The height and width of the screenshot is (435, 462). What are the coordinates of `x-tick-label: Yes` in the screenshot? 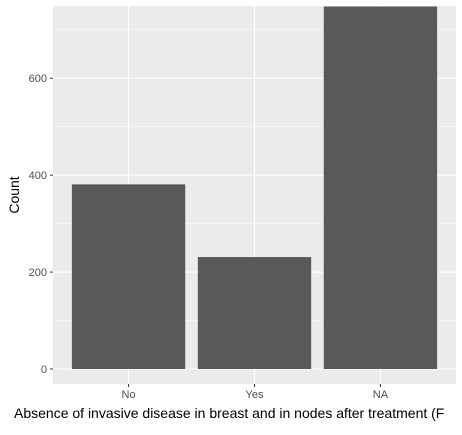 It's located at (255, 395).